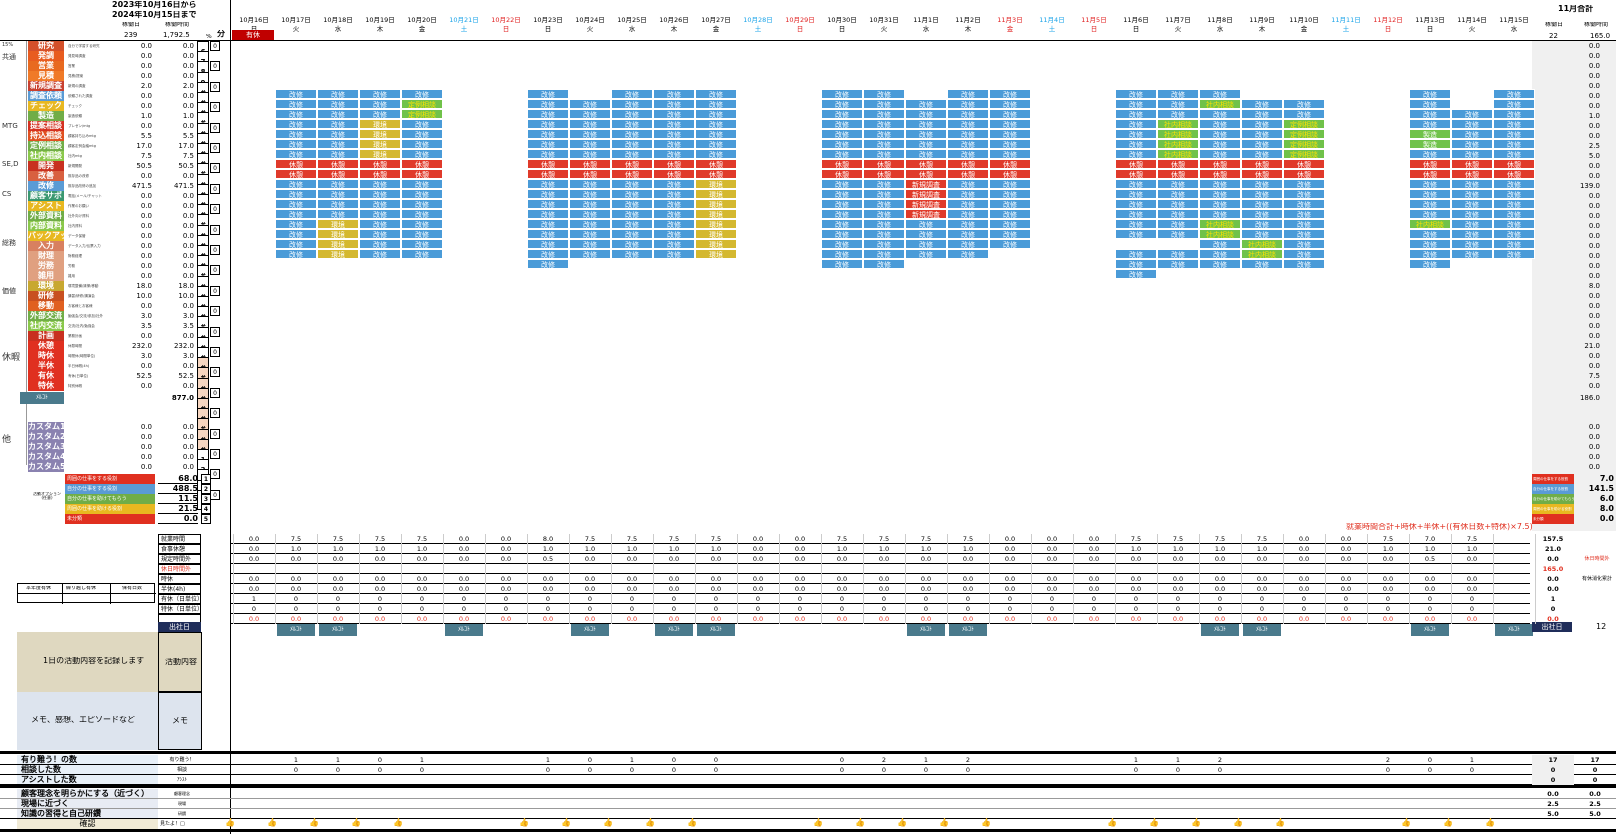 The image size is (1616, 834). Describe the element at coordinates (206, 519) in the screenshot. I see `option-slot: 5` at that location.